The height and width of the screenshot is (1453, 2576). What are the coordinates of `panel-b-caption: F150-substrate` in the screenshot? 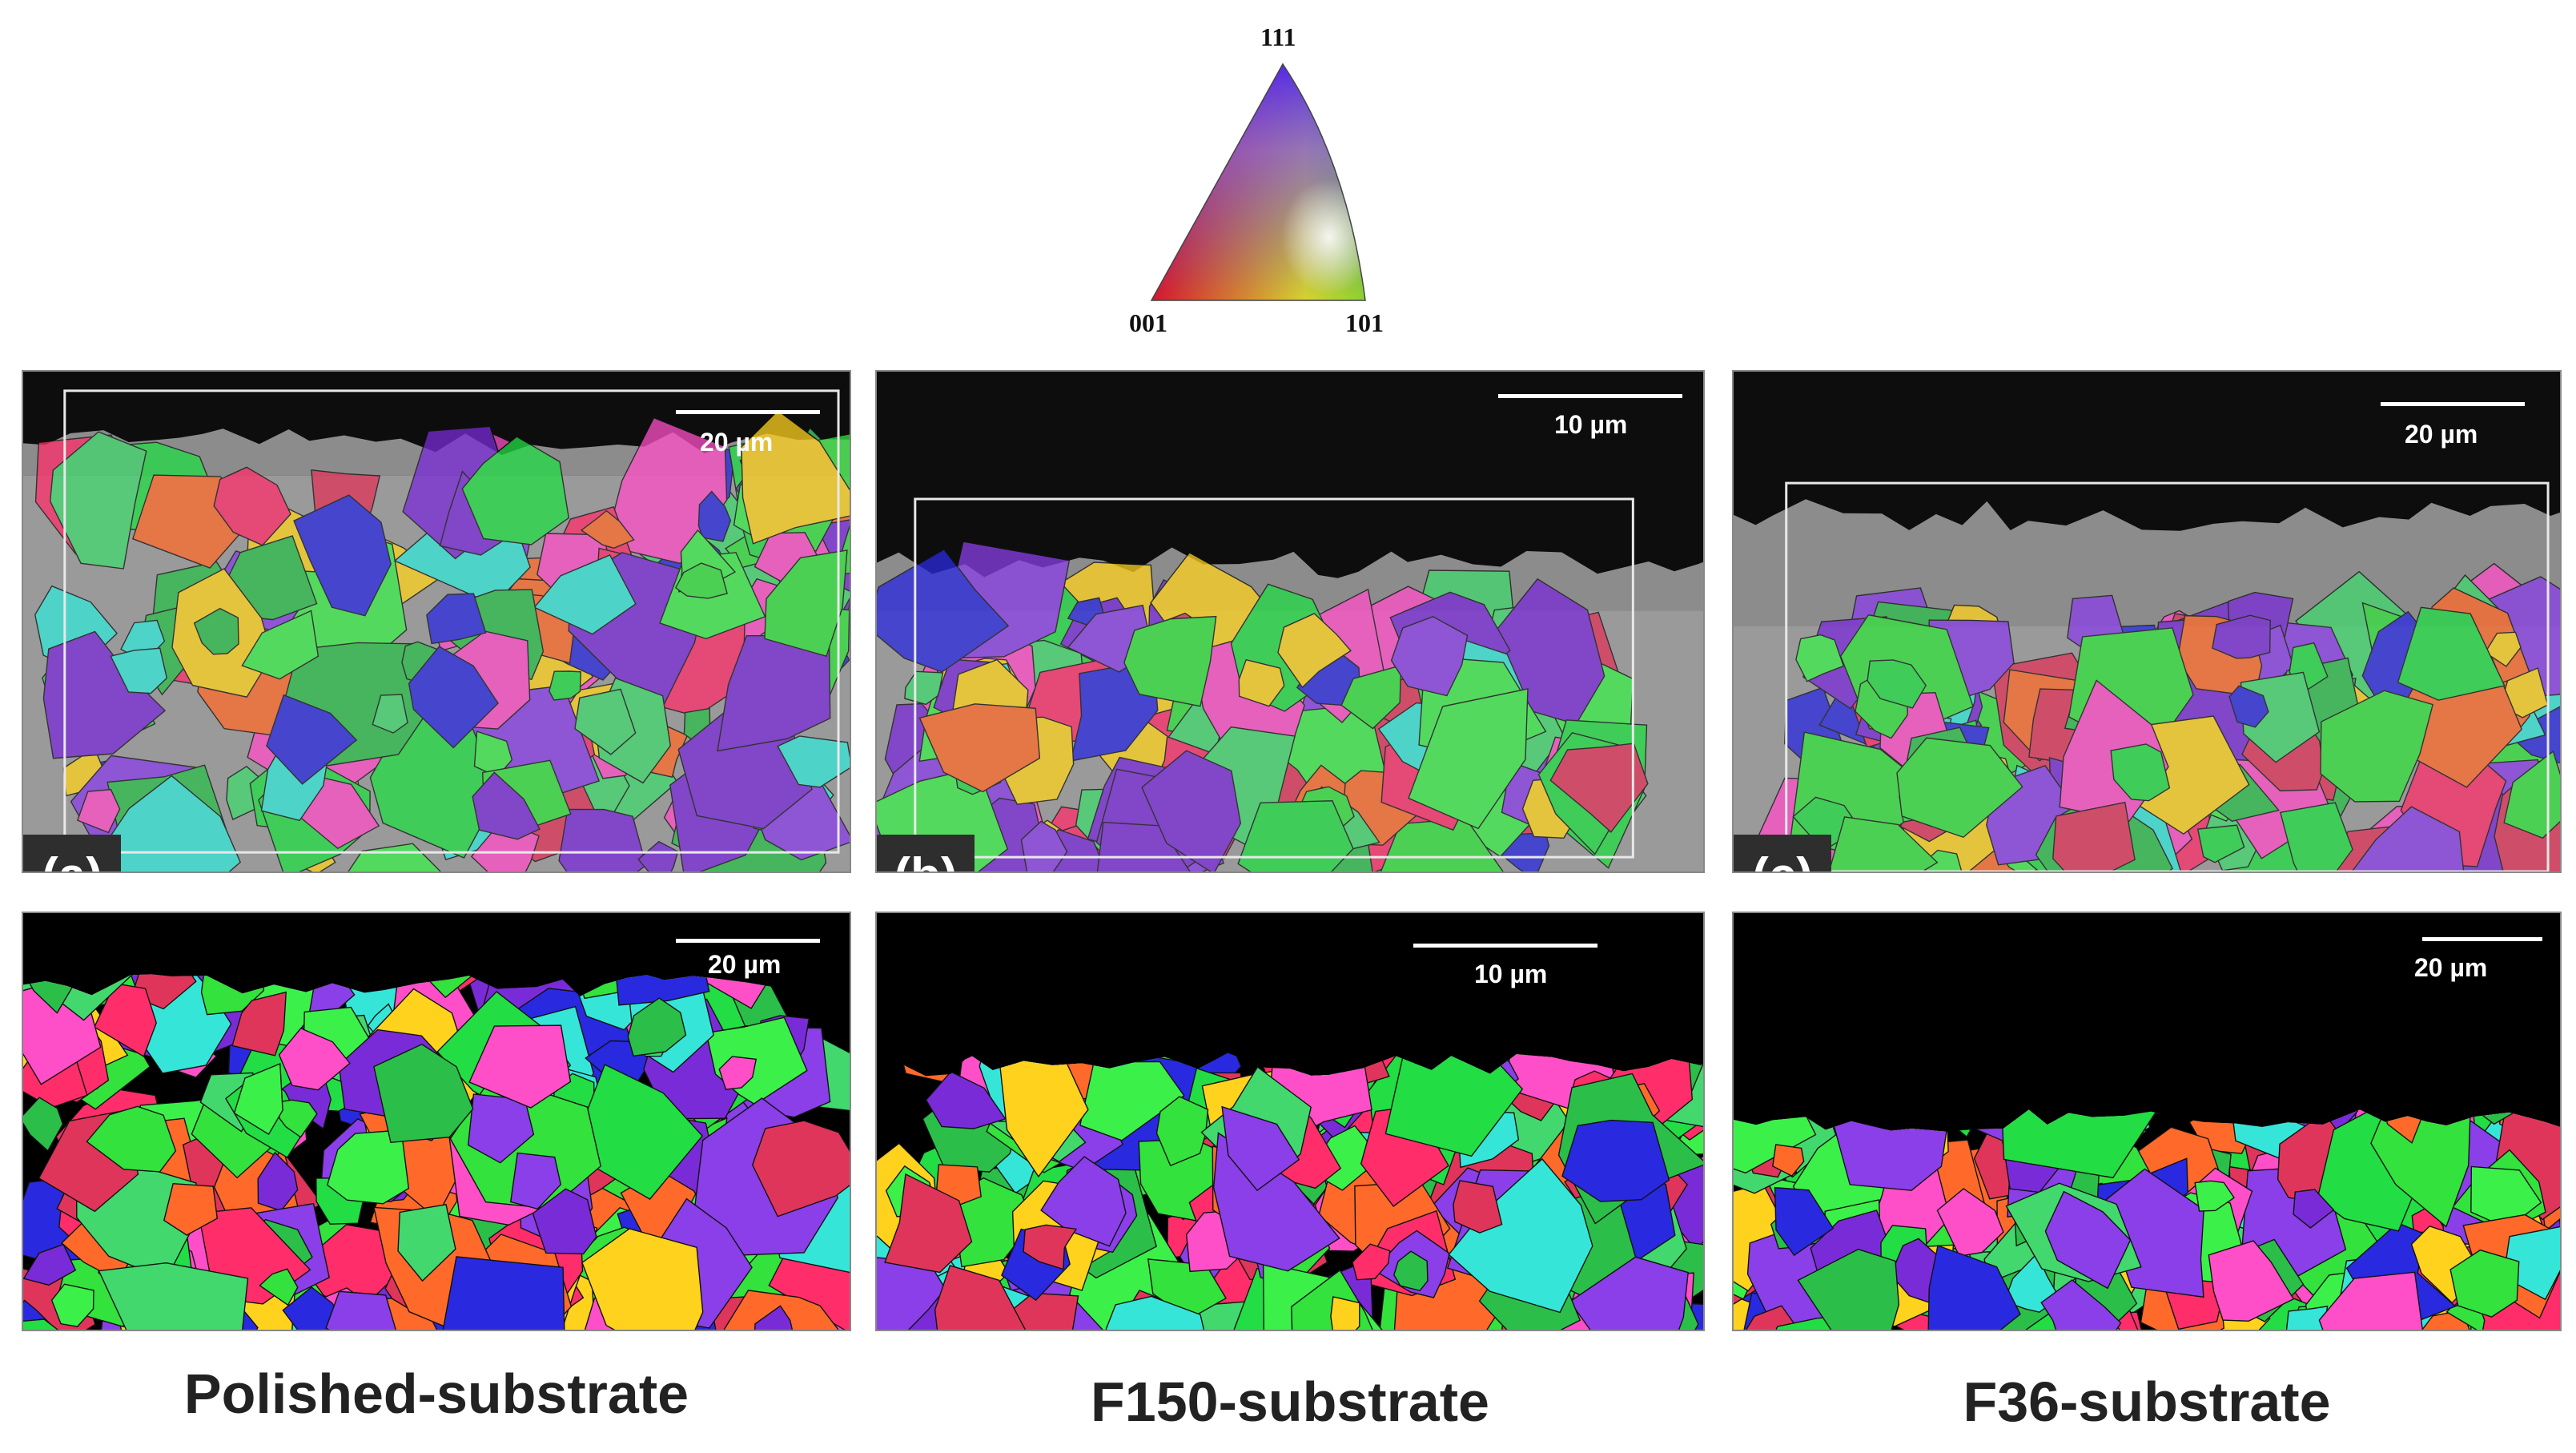 It's located at (1290, 1401).